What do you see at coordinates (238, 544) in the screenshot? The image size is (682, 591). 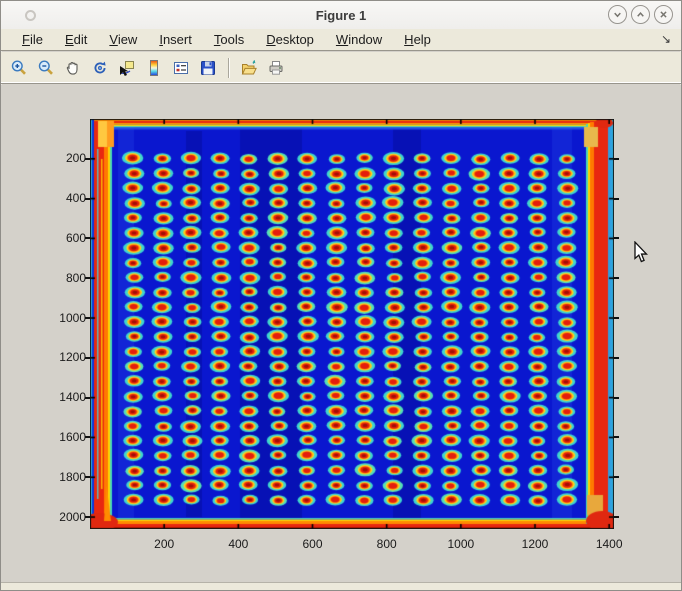 I see `x-tick-label: 400` at bounding box center [238, 544].